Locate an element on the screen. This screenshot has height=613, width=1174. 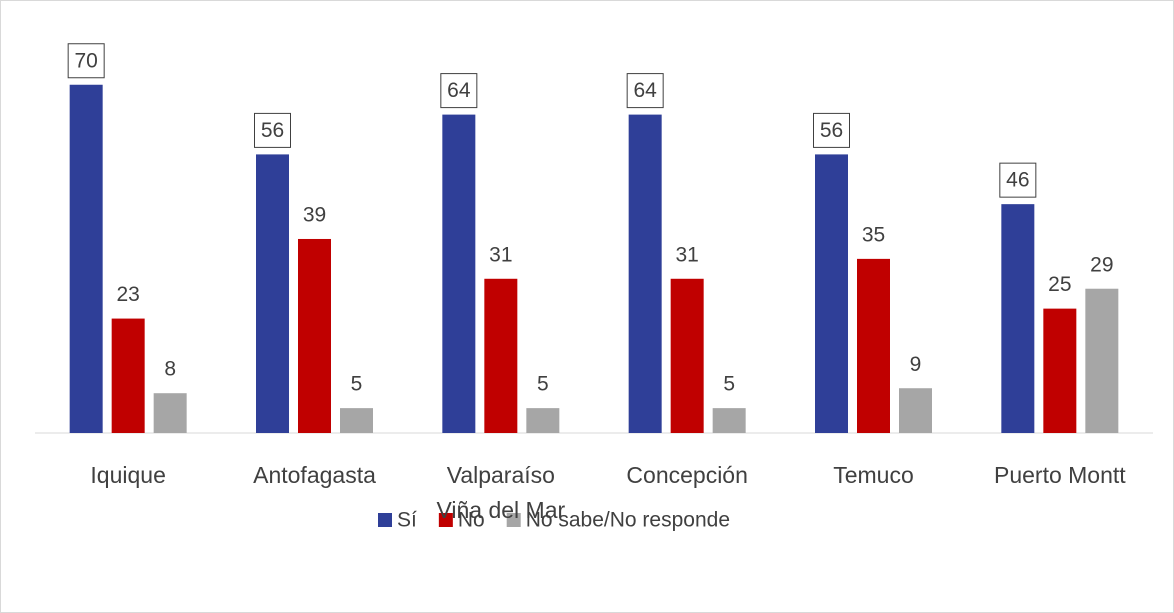
legend-label: No is located at coordinates (471, 520).